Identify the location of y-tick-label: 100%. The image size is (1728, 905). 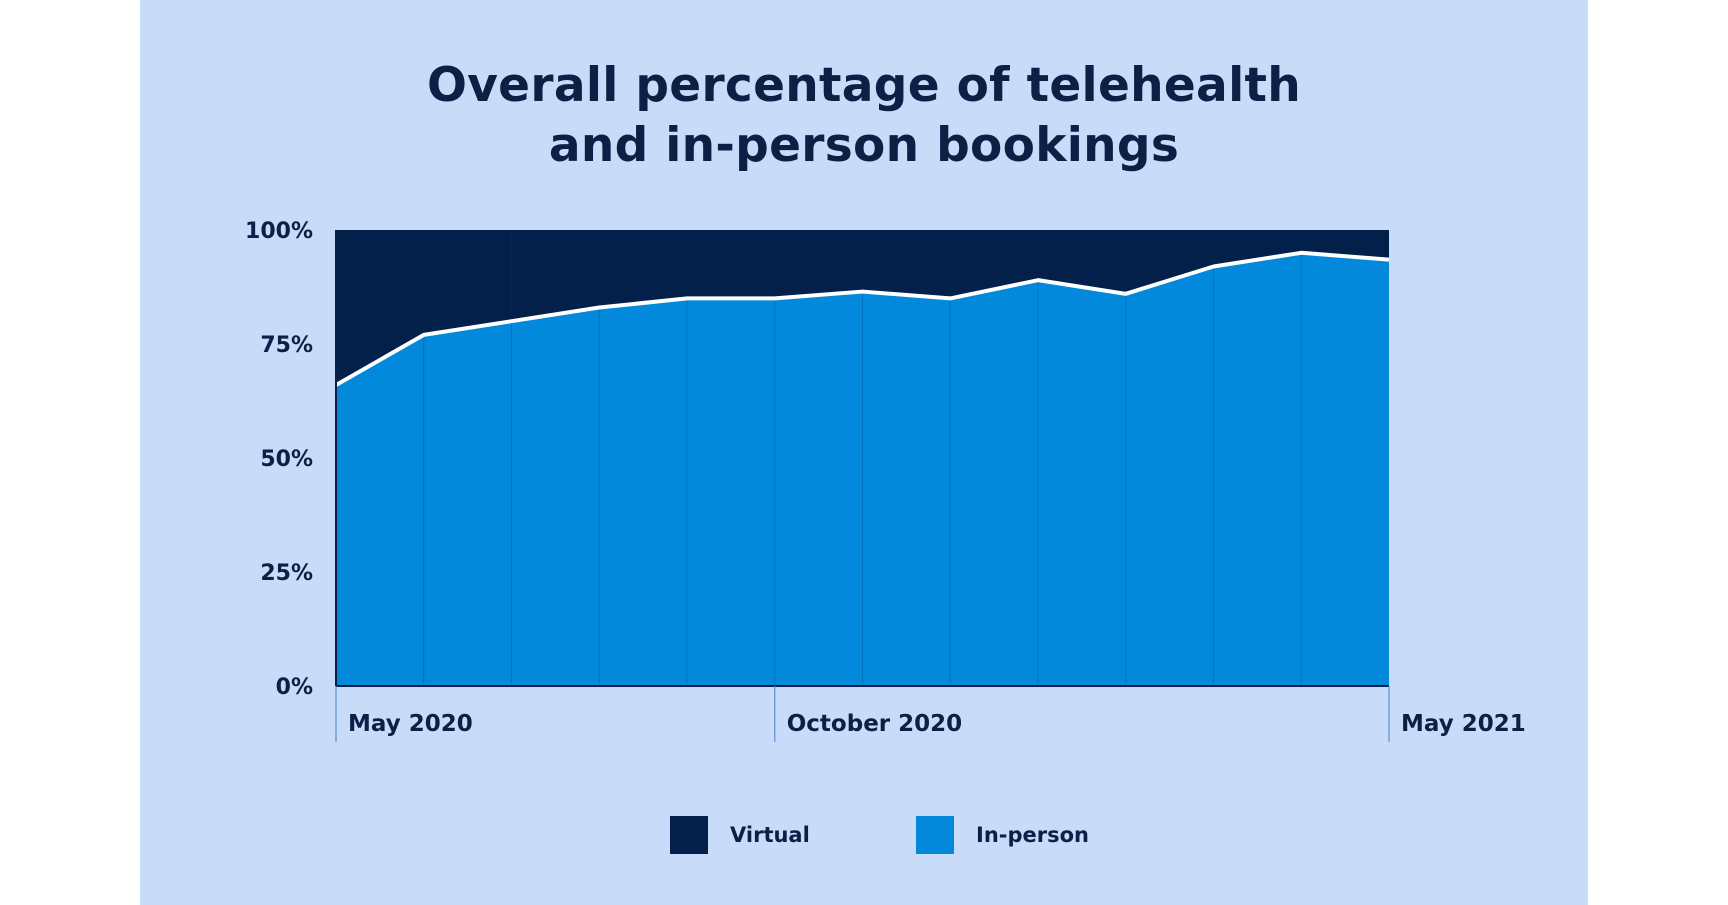
(279, 231).